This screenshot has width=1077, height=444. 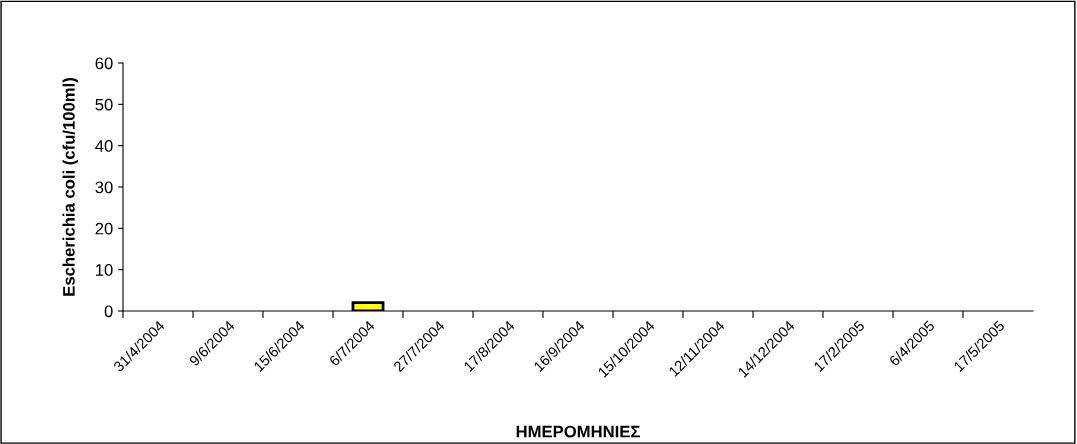 I want to click on y-tick-label: 40, so click(x=104, y=146).